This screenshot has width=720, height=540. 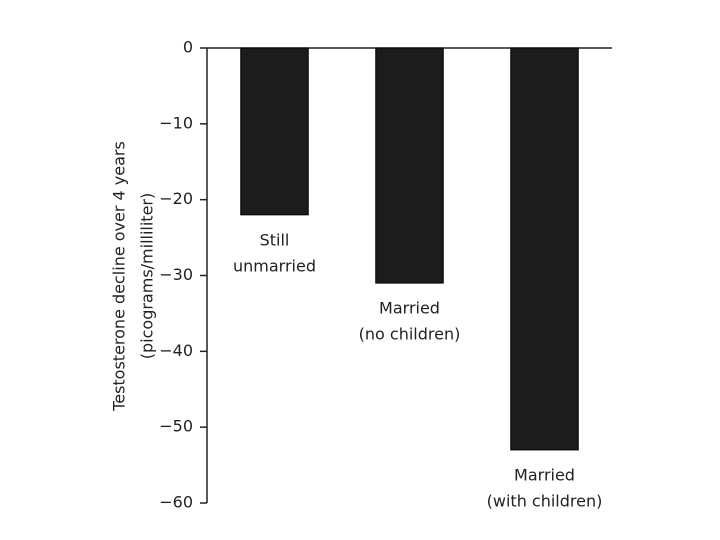 What do you see at coordinates (274, 265) in the screenshot?
I see `x-category-label: unmarried` at bounding box center [274, 265].